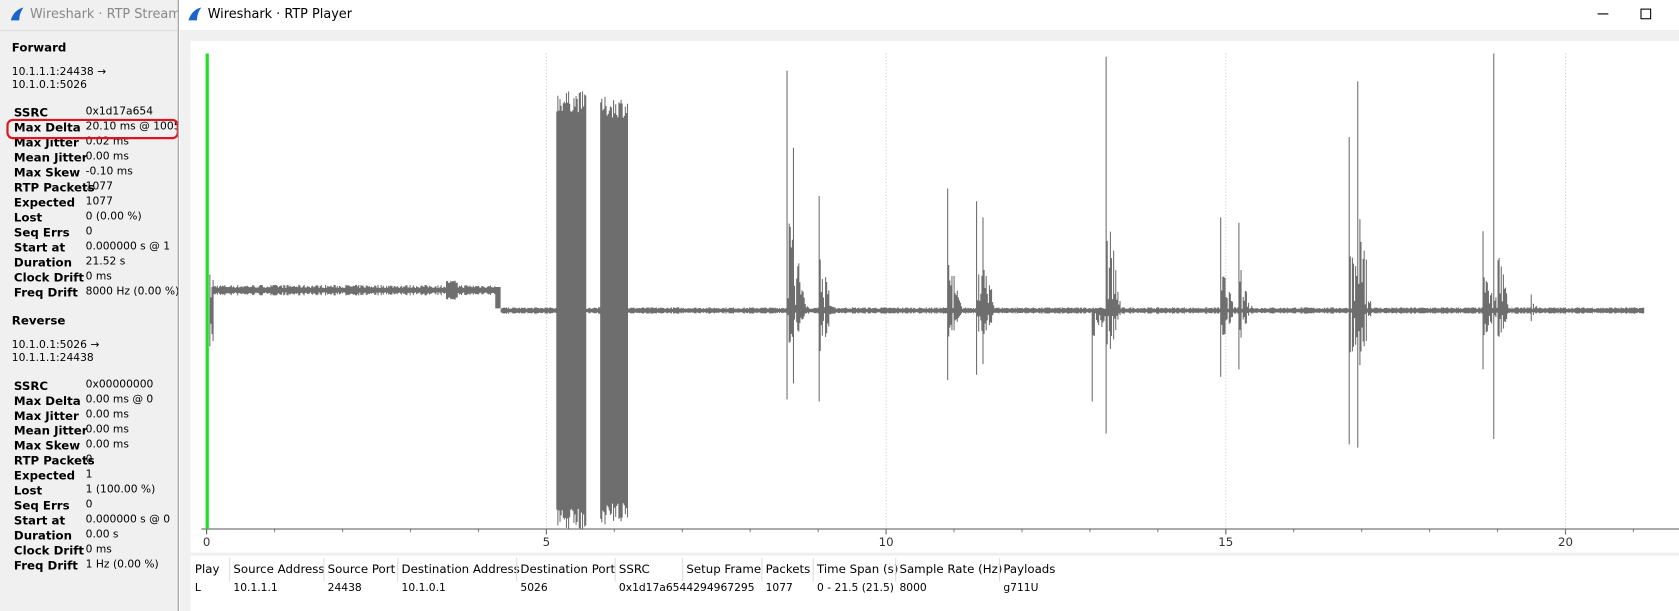 This screenshot has width=1679, height=611. Describe the element at coordinates (279, 569) in the screenshot. I see `column-header: Source Address` at that location.